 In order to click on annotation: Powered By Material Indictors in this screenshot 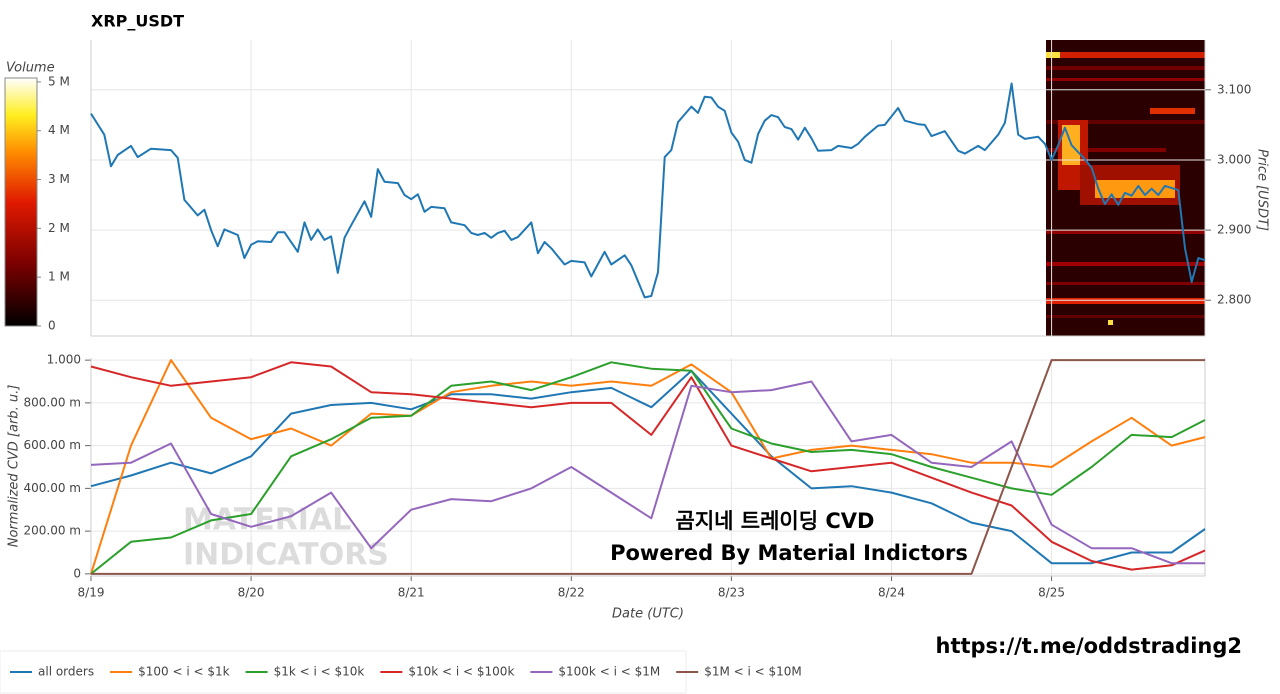, I will do `click(789, 553)`.